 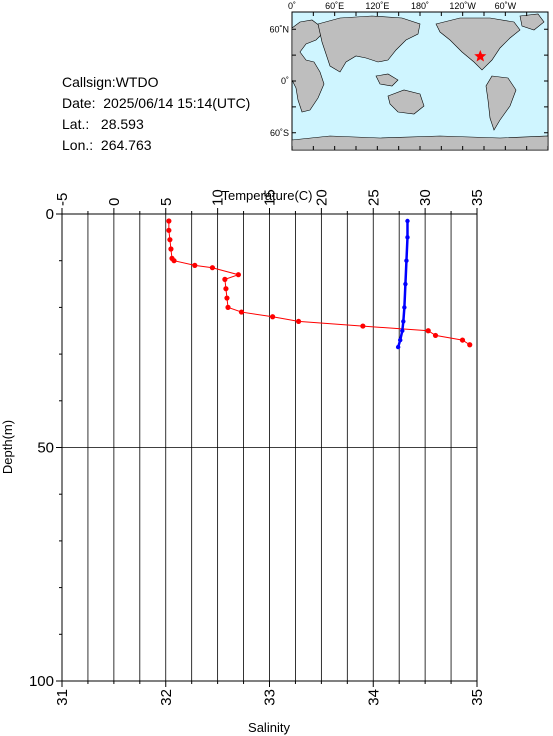 What do you see at coordinates (114, 202) in the screenshot?
I see `top-axis-tick-label: 0` at bounding box center [114, 202].